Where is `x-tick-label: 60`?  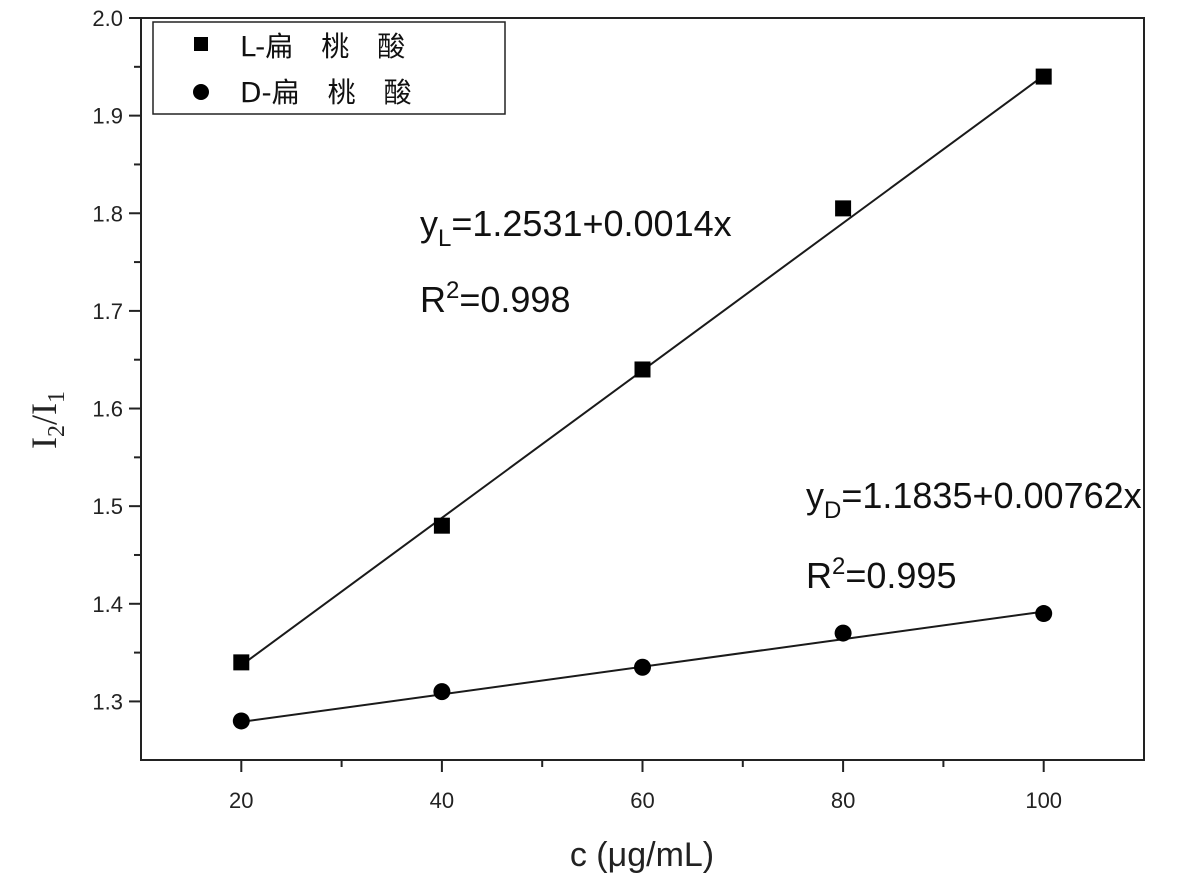 x-tick-label: 60 is located at coordinates (642, 800).